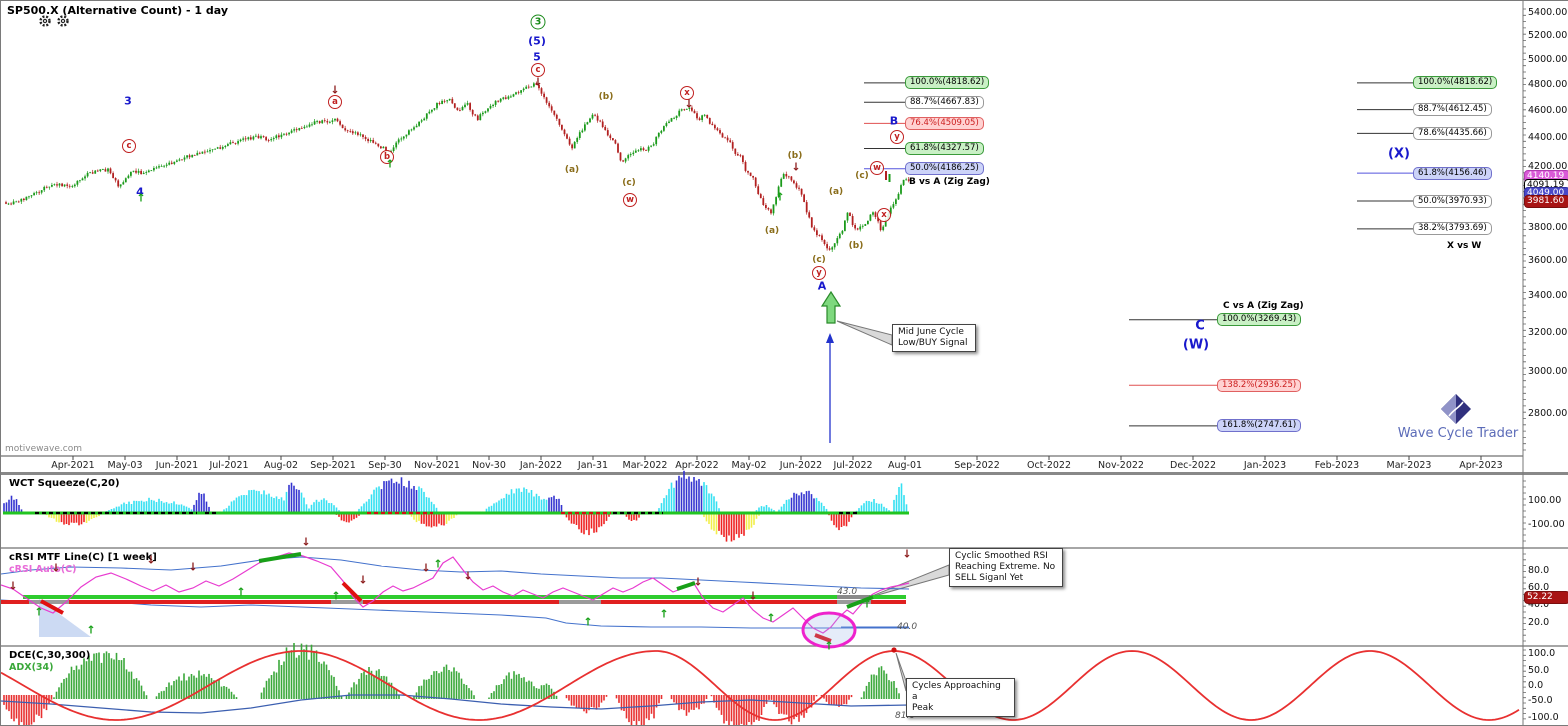  Describe the element at coordinates (829, 630) in the screenshot. I see `highlight-ellipse` at that location.